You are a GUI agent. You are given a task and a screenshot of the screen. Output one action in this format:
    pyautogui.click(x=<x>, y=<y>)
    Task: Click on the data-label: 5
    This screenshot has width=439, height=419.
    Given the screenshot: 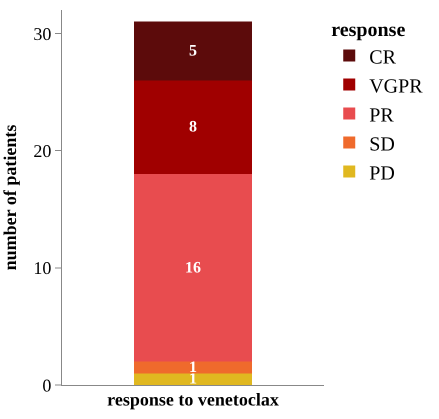 What is the action you would take?
    pyautogui.click(x=193, y=51)
    